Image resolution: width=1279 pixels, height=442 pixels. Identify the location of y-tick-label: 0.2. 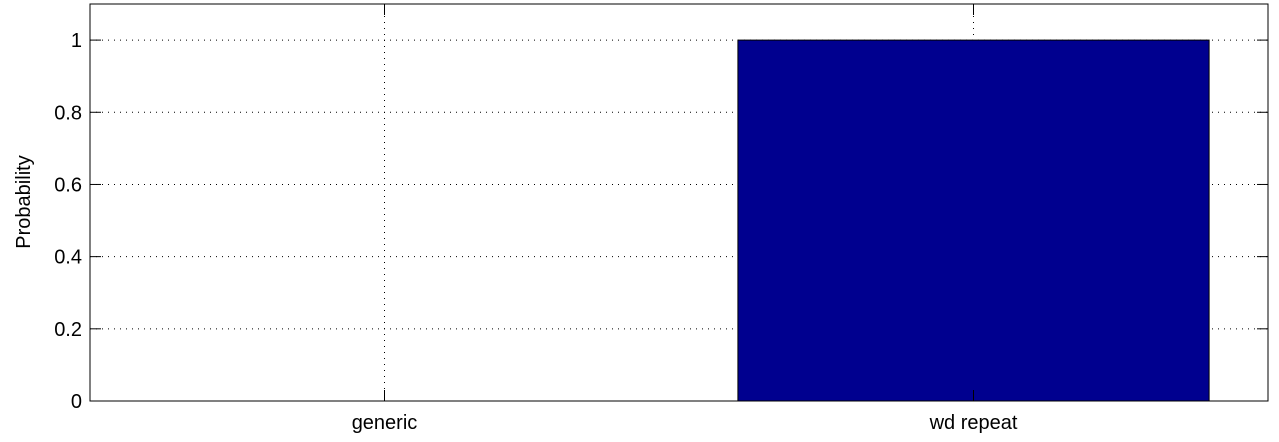
(68, 330).